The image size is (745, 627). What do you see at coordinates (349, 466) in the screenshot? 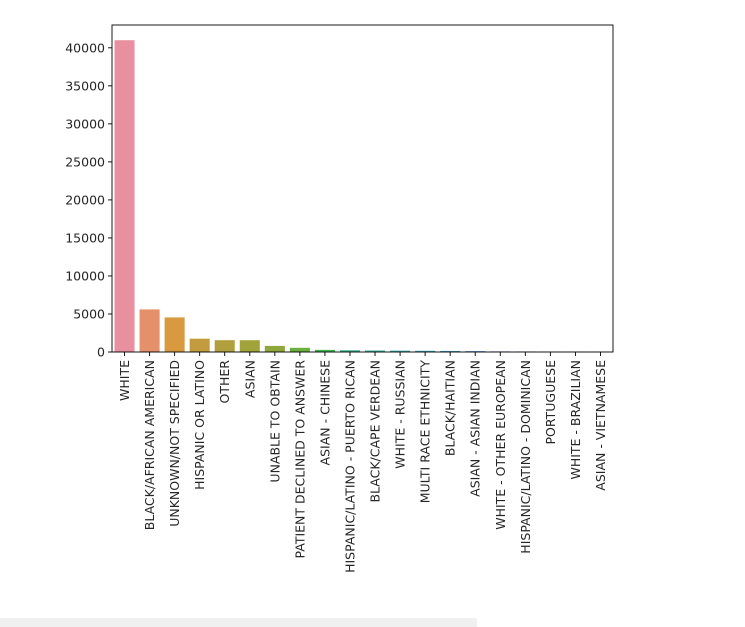
I see `x-tick-label: HISPANIC/LATINO - PUERTO RICAN` at bounding box center [349, 466].